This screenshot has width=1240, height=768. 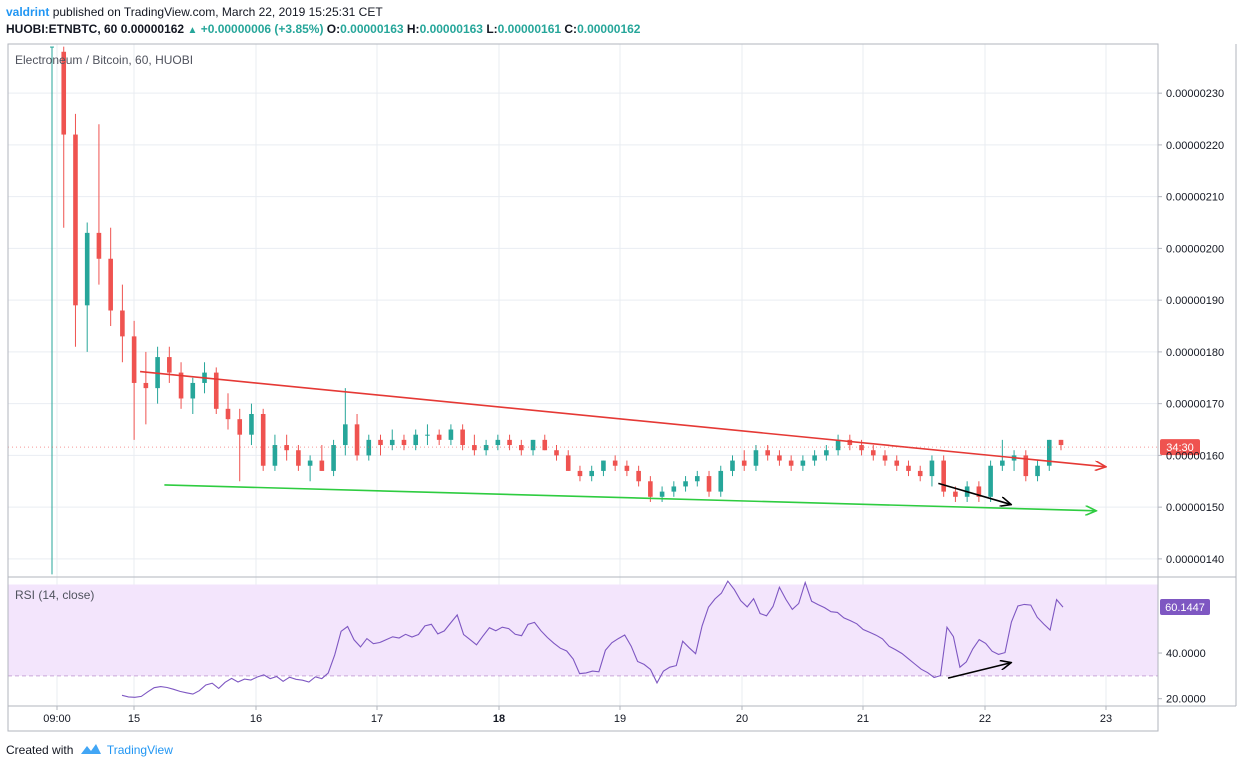 I want to click on time-tick-label: 22, so click(x=985, y=719).